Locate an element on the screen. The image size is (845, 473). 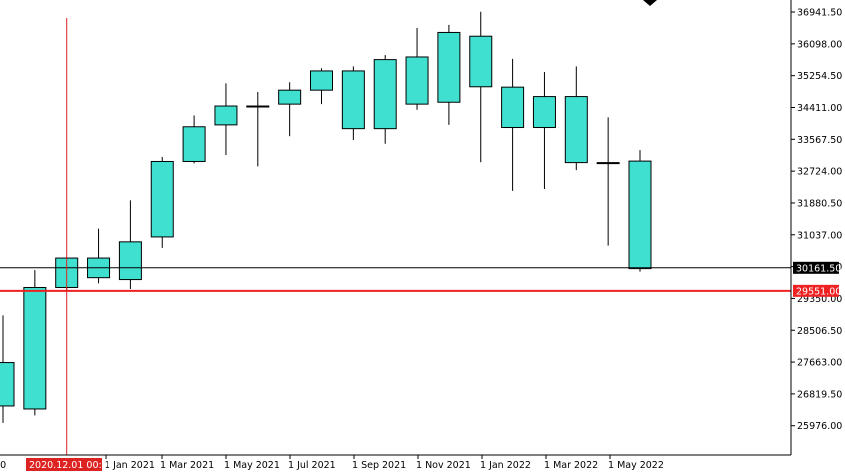
x-tick-label: 1 Jan 2022 is located at coordinates (505, 465).